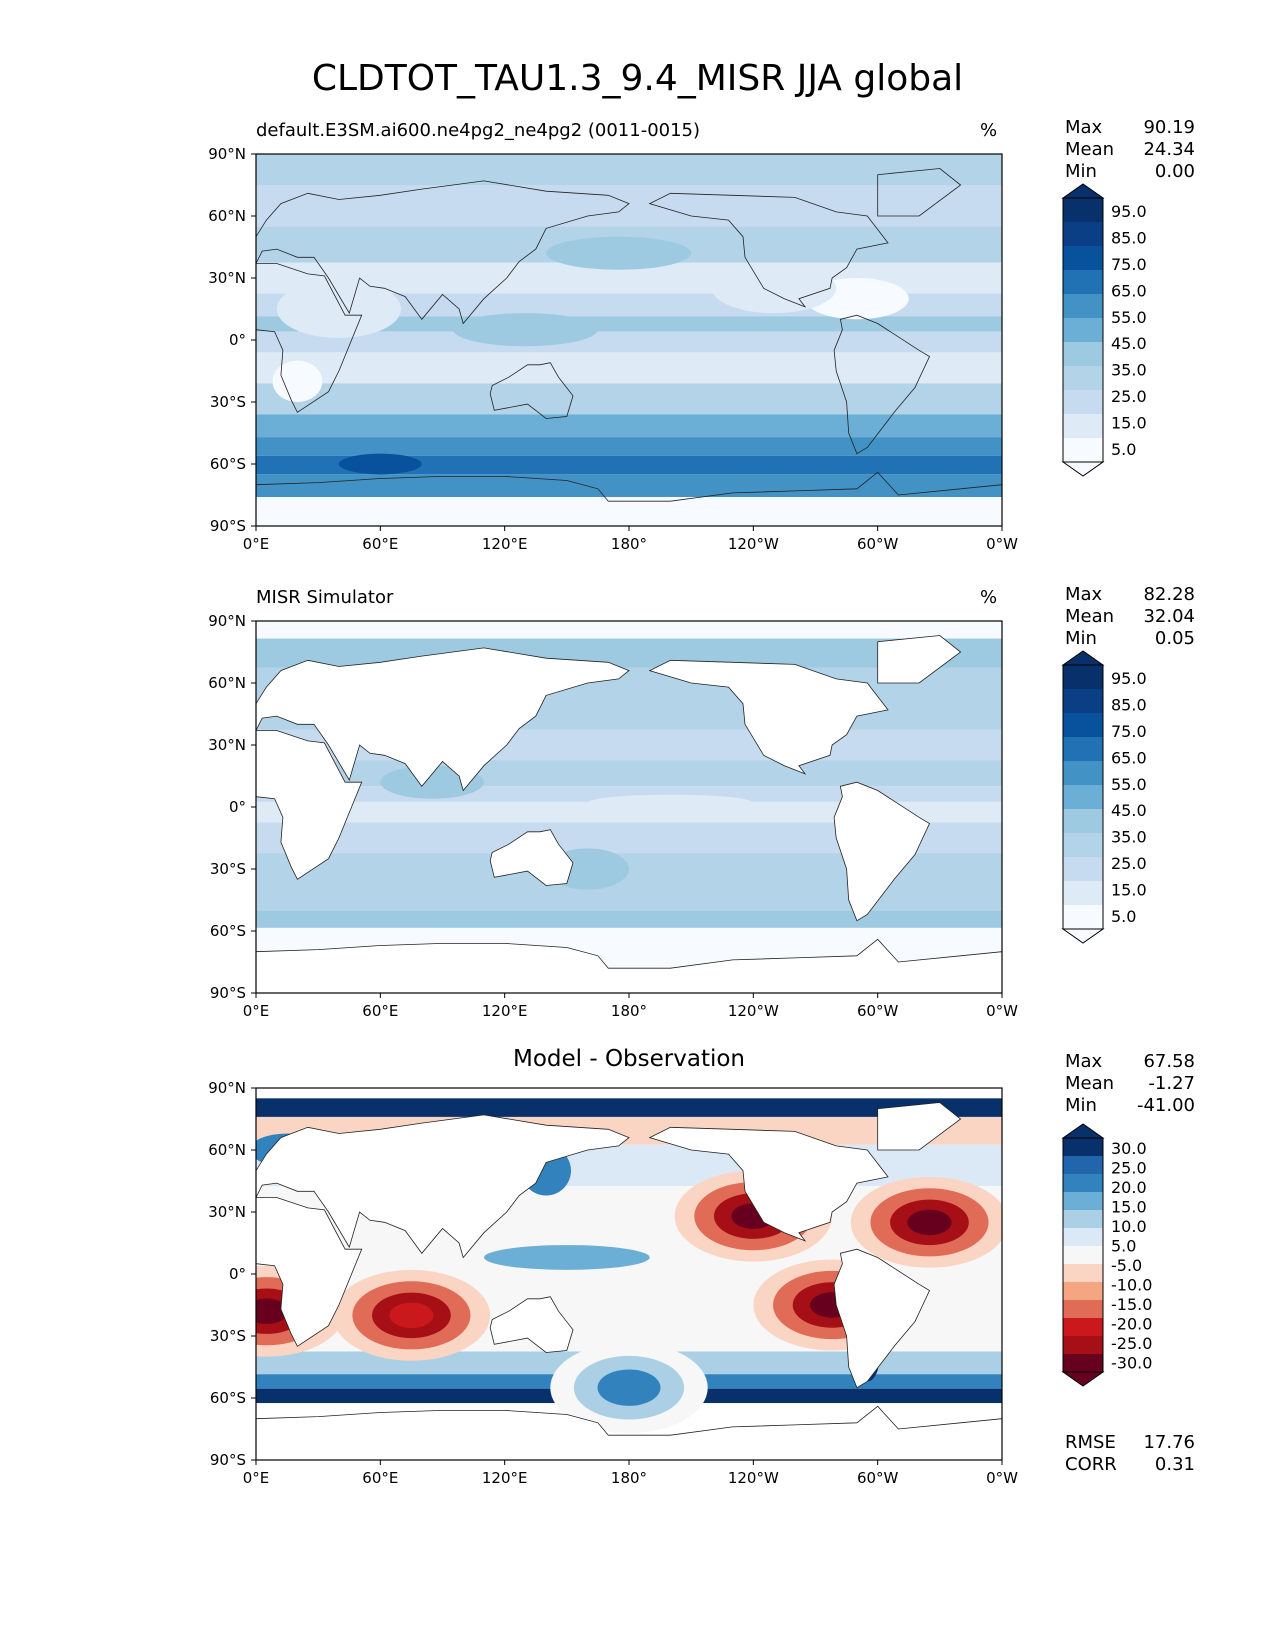  What do you see at coordinates (1083, 936) in the screenshot?
I see `colorbar-extend-bottom` at bounding box center [1083, 936].